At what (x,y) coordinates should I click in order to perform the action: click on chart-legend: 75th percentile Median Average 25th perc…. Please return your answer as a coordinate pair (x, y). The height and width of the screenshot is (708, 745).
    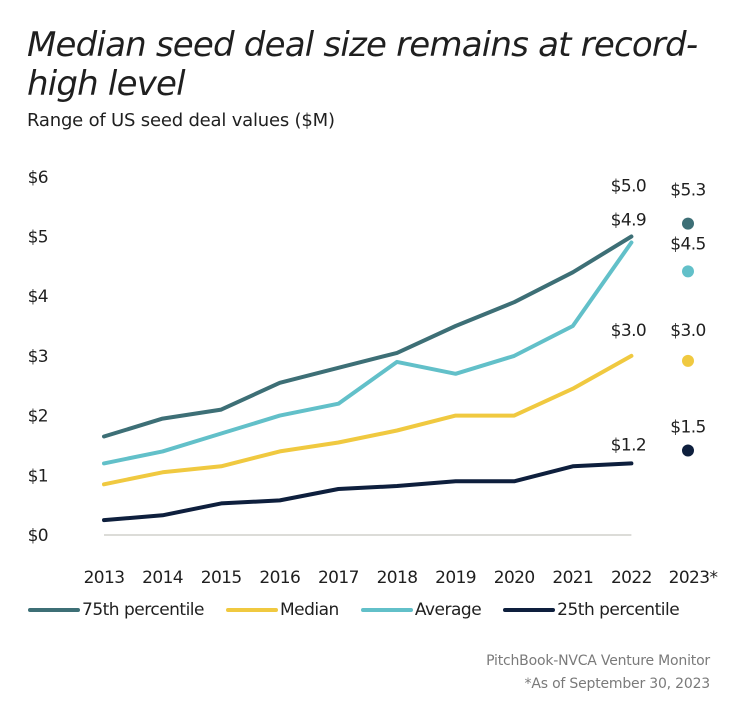
    Looking at the image, I should click on (354, 610).